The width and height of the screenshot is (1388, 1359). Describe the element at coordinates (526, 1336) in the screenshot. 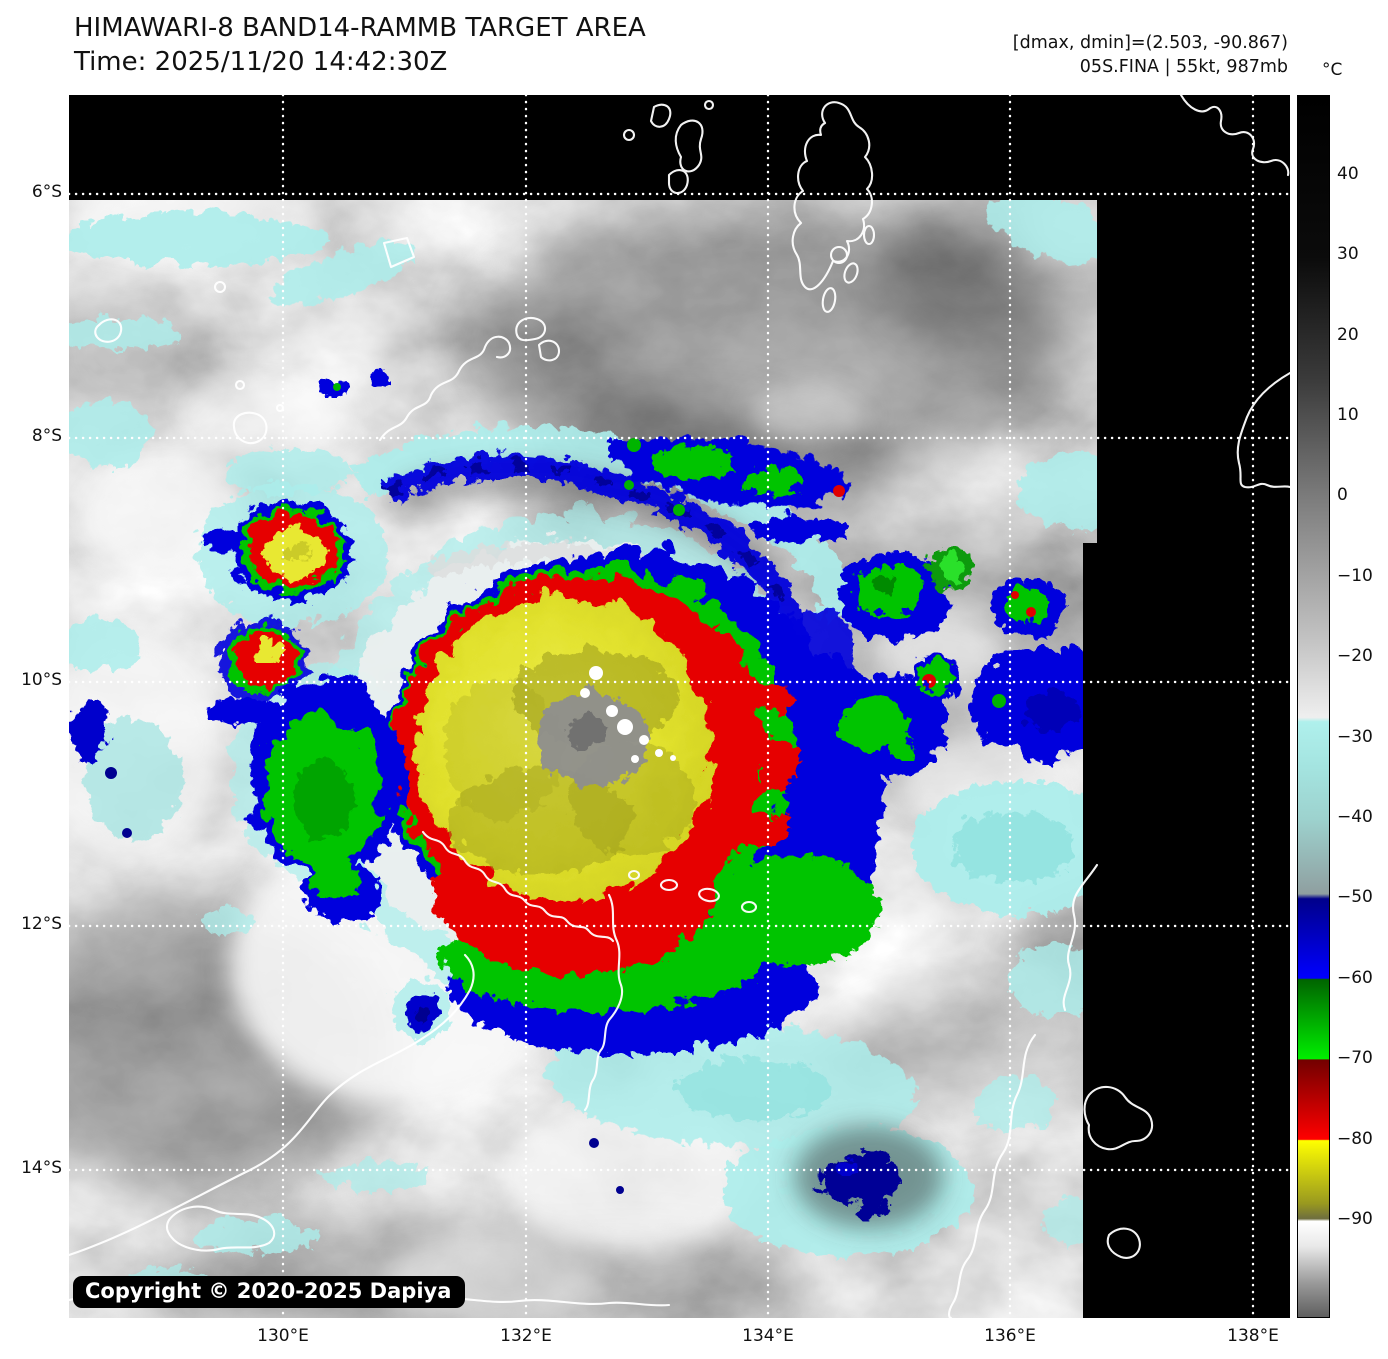

I see `lon-tick-132e: 132°E` at that location.